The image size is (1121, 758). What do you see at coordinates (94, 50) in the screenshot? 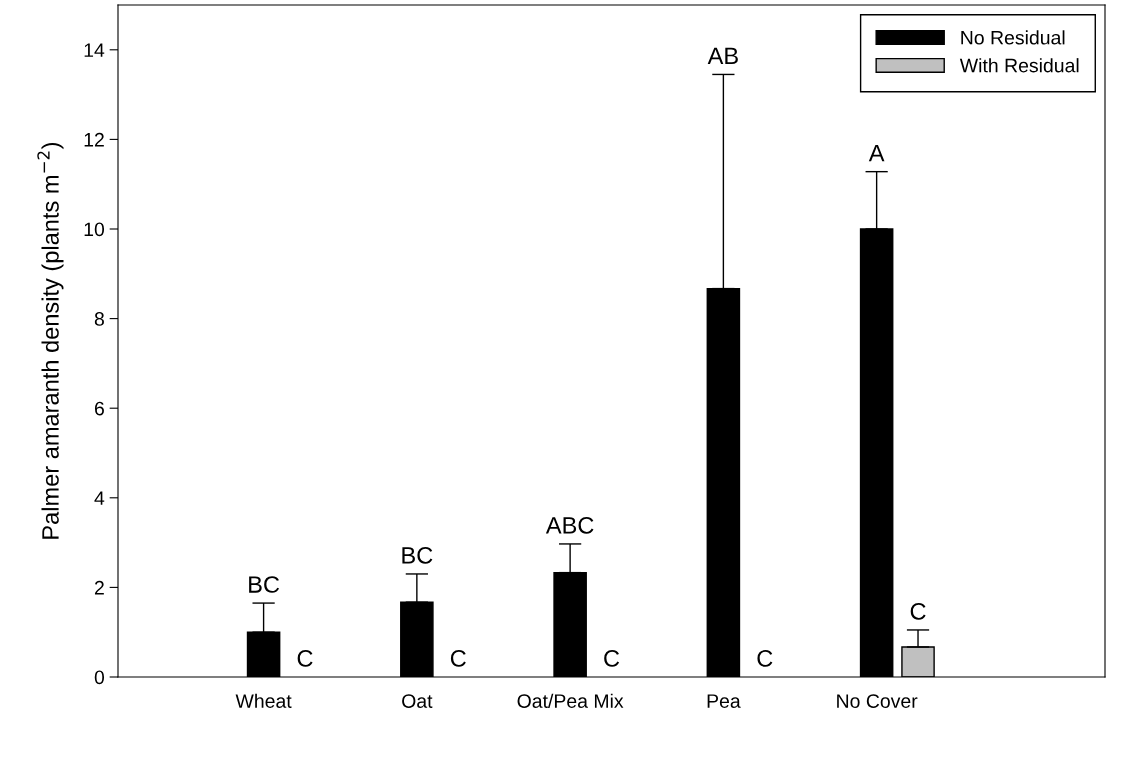
I see `y-tick-label: 14` at bounding box center [94, 50].